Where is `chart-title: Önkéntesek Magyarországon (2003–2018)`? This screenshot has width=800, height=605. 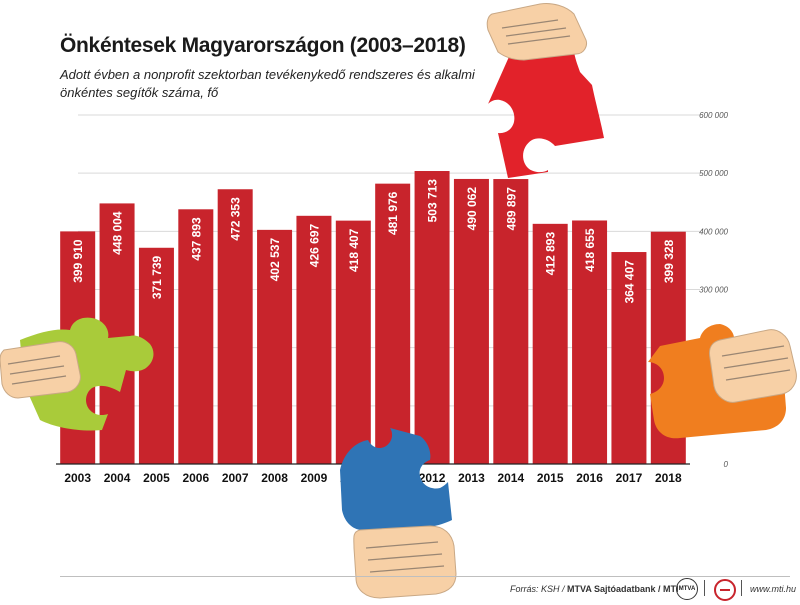
chart-title: Önkéntesek Magyarországon (2003–2018) is located at coordinates (263, 45).